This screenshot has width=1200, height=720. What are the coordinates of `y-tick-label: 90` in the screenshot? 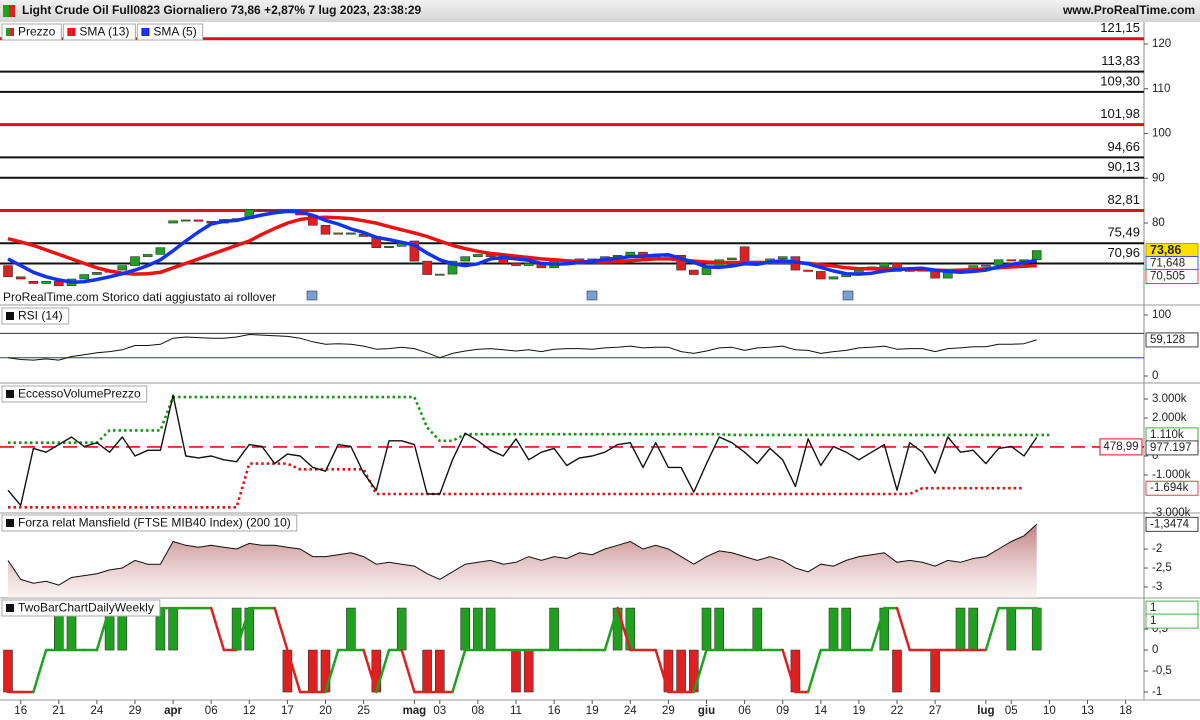 It's located at (1158, 178).